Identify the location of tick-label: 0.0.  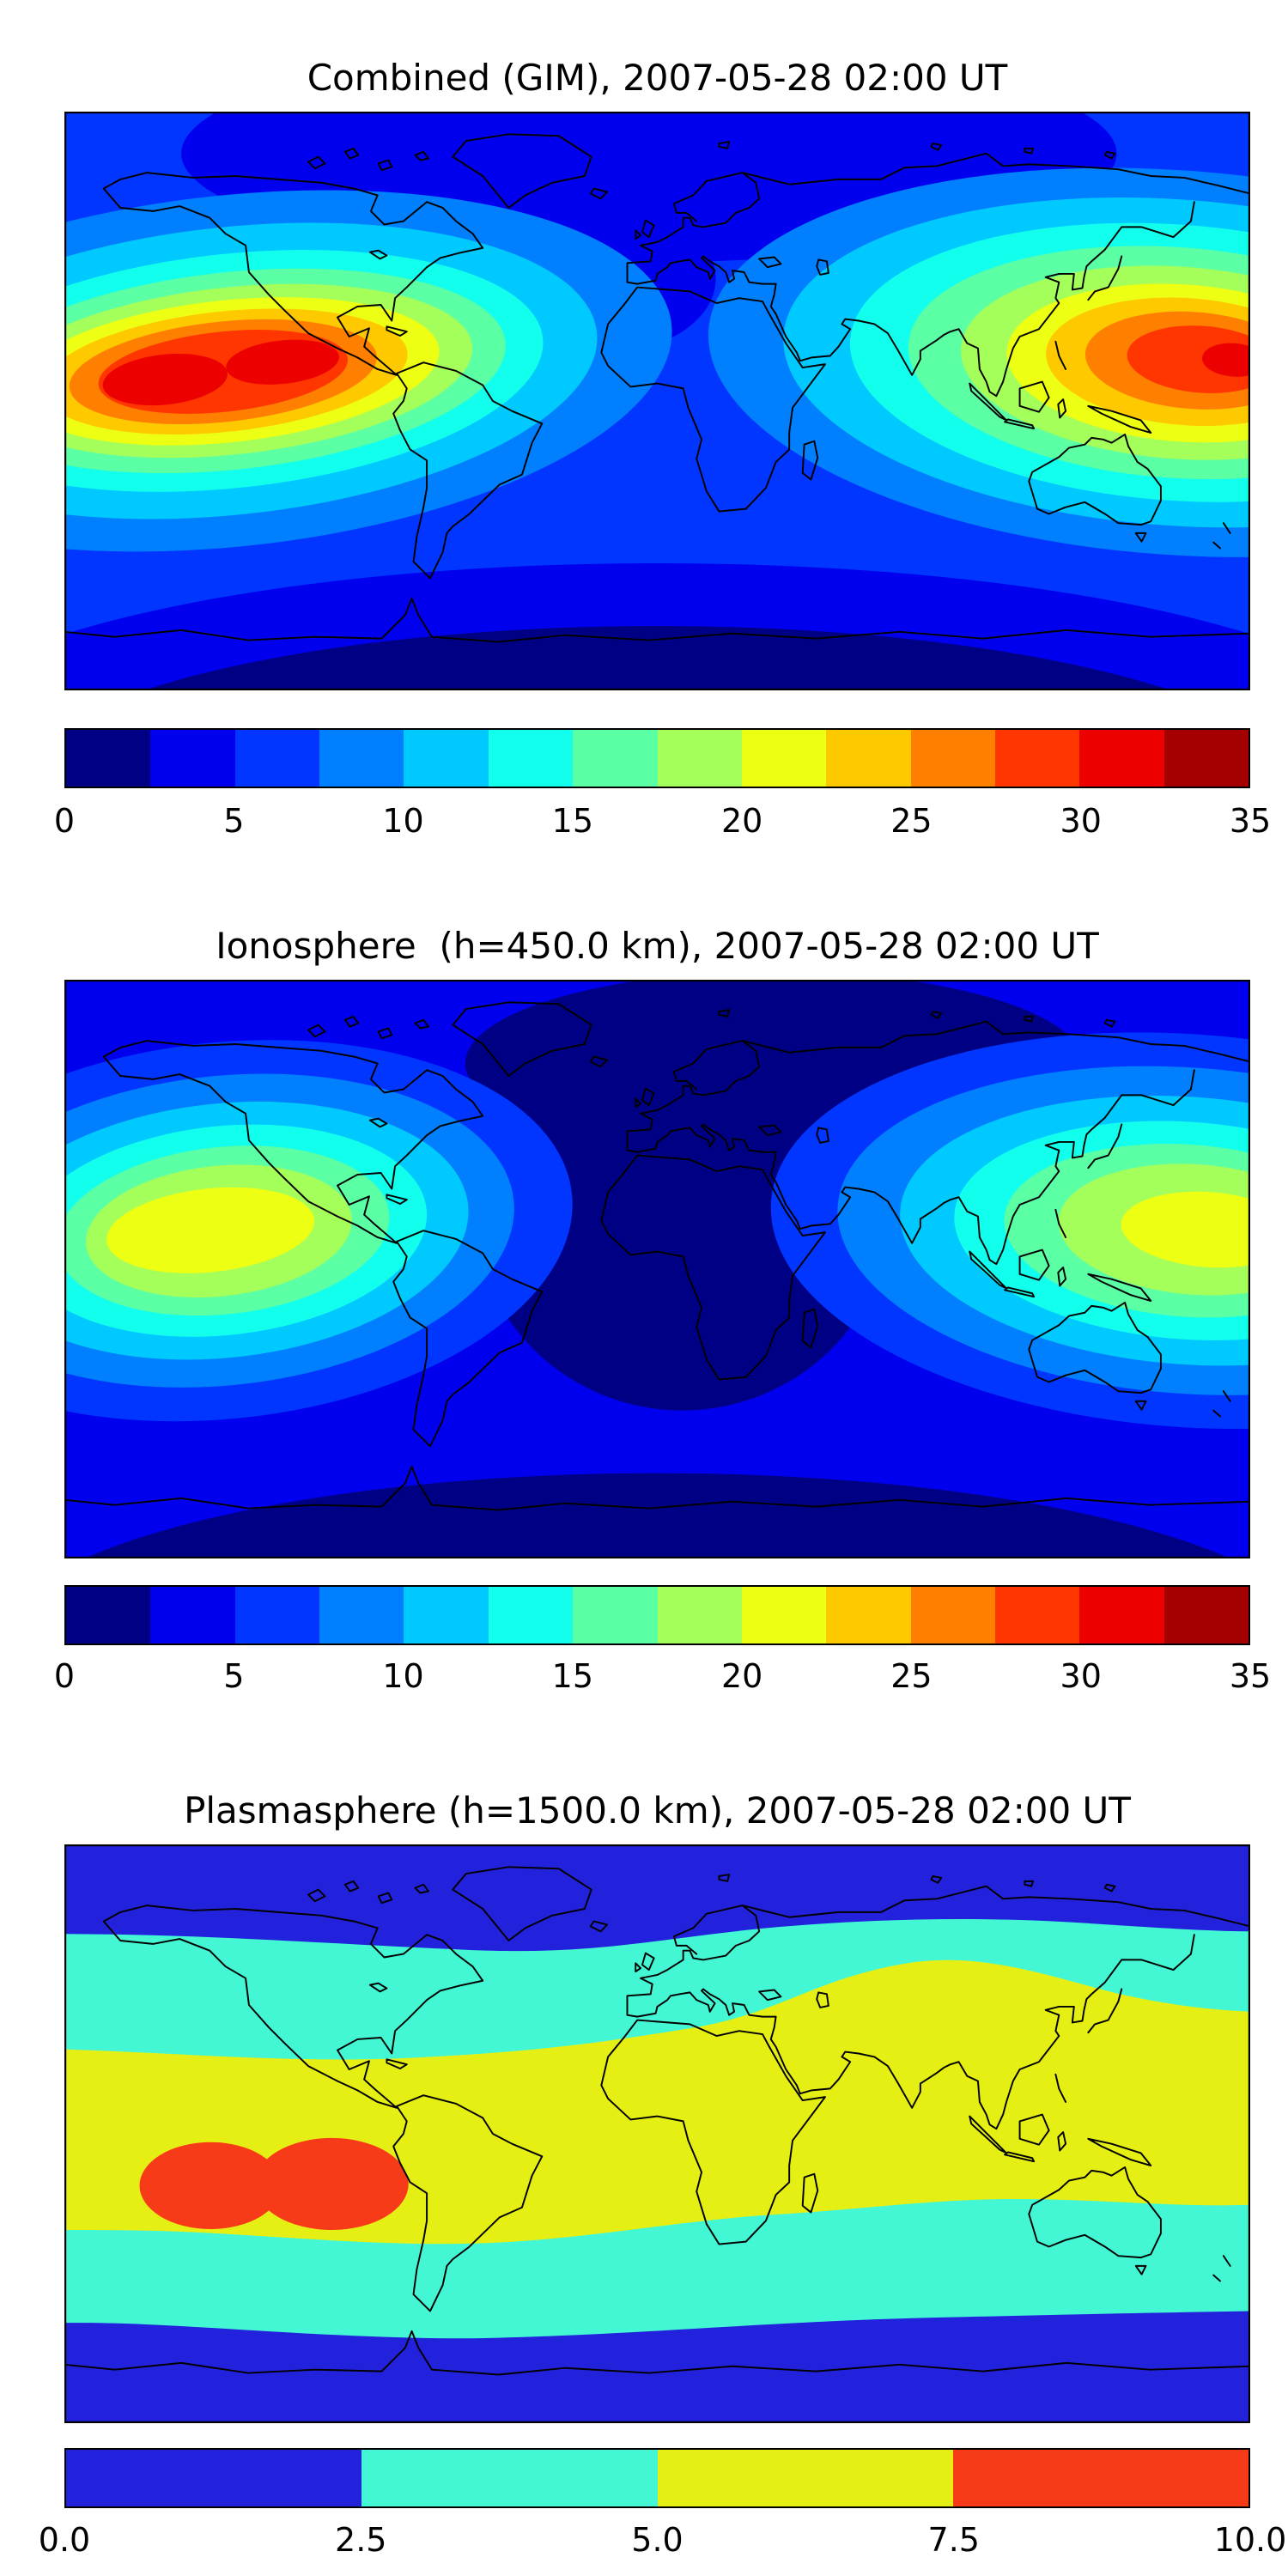
(64, 2540).